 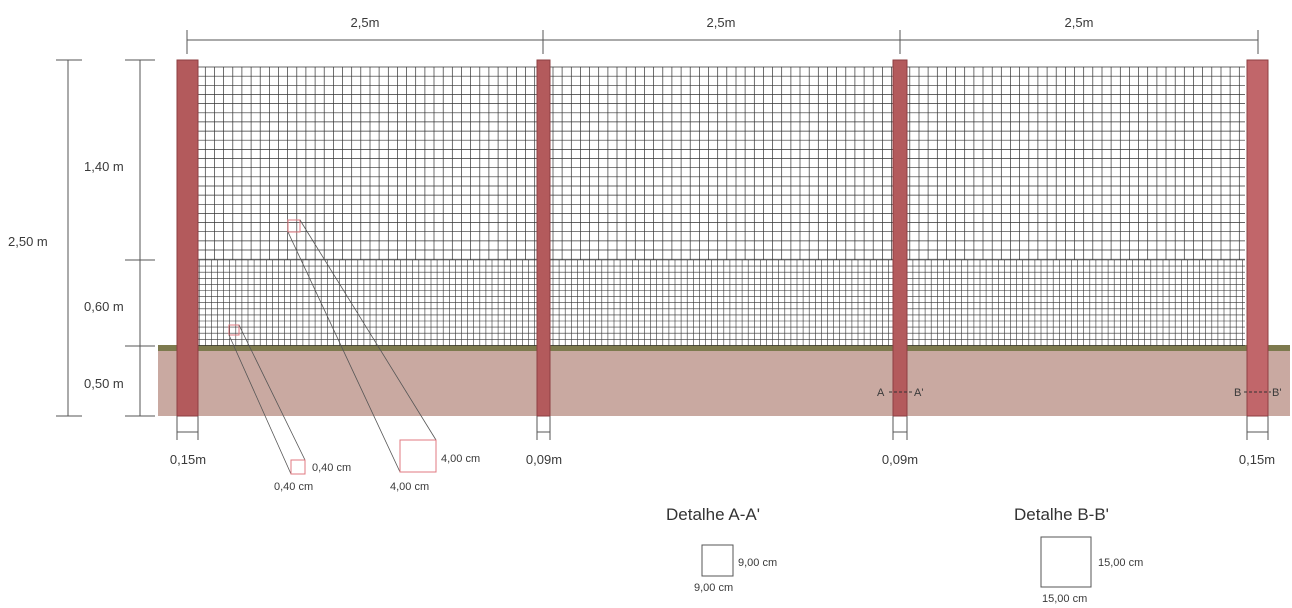 I want to click on ground-line, so click(x=724, y=348).